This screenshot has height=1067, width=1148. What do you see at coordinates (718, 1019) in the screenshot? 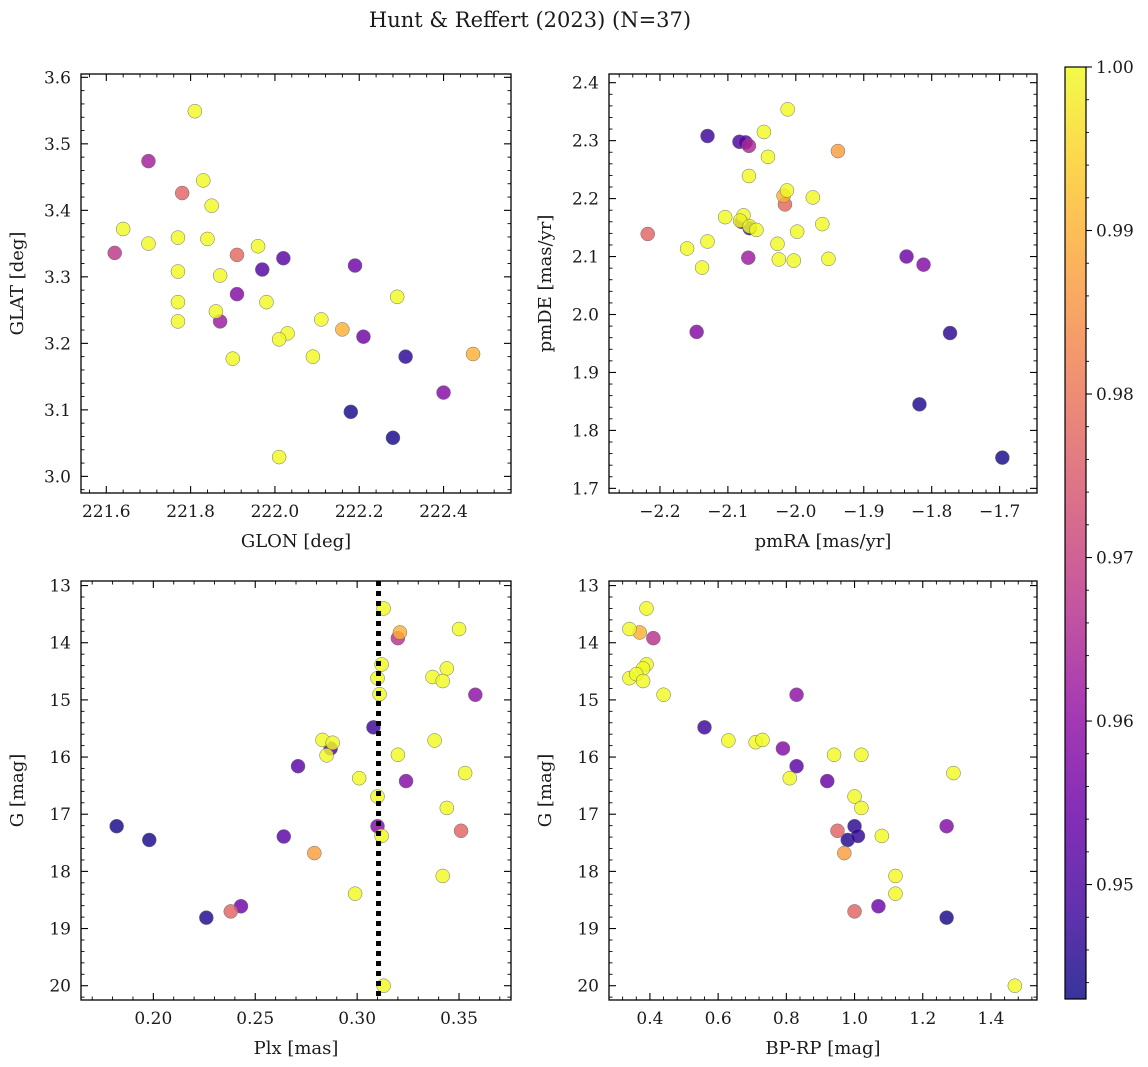
I see `x-tick-label: 0.6` at bounding box center [718, 1019].